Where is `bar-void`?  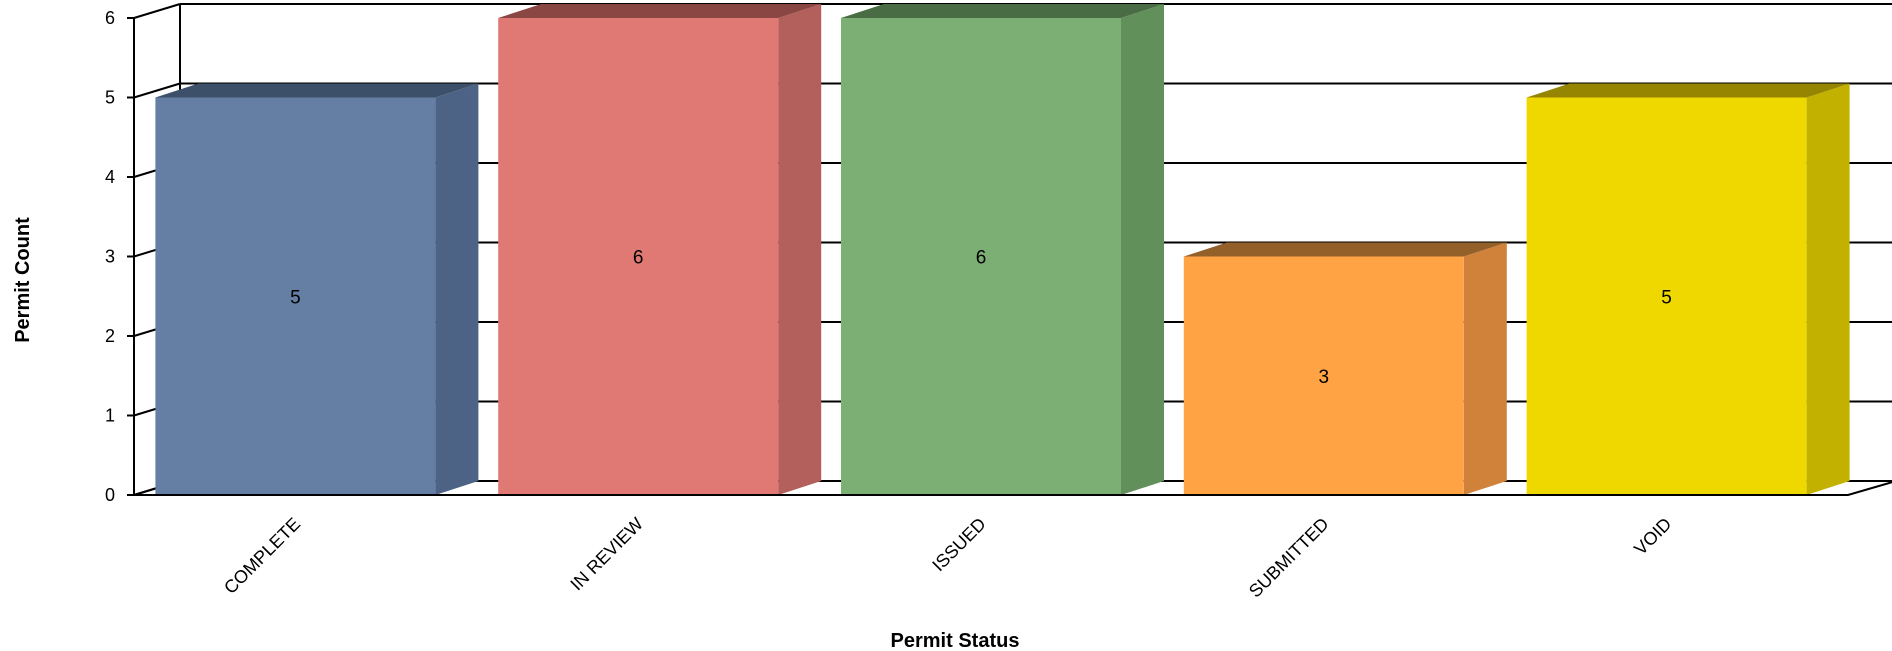
bar-void is located at coordinates (1688, 289).